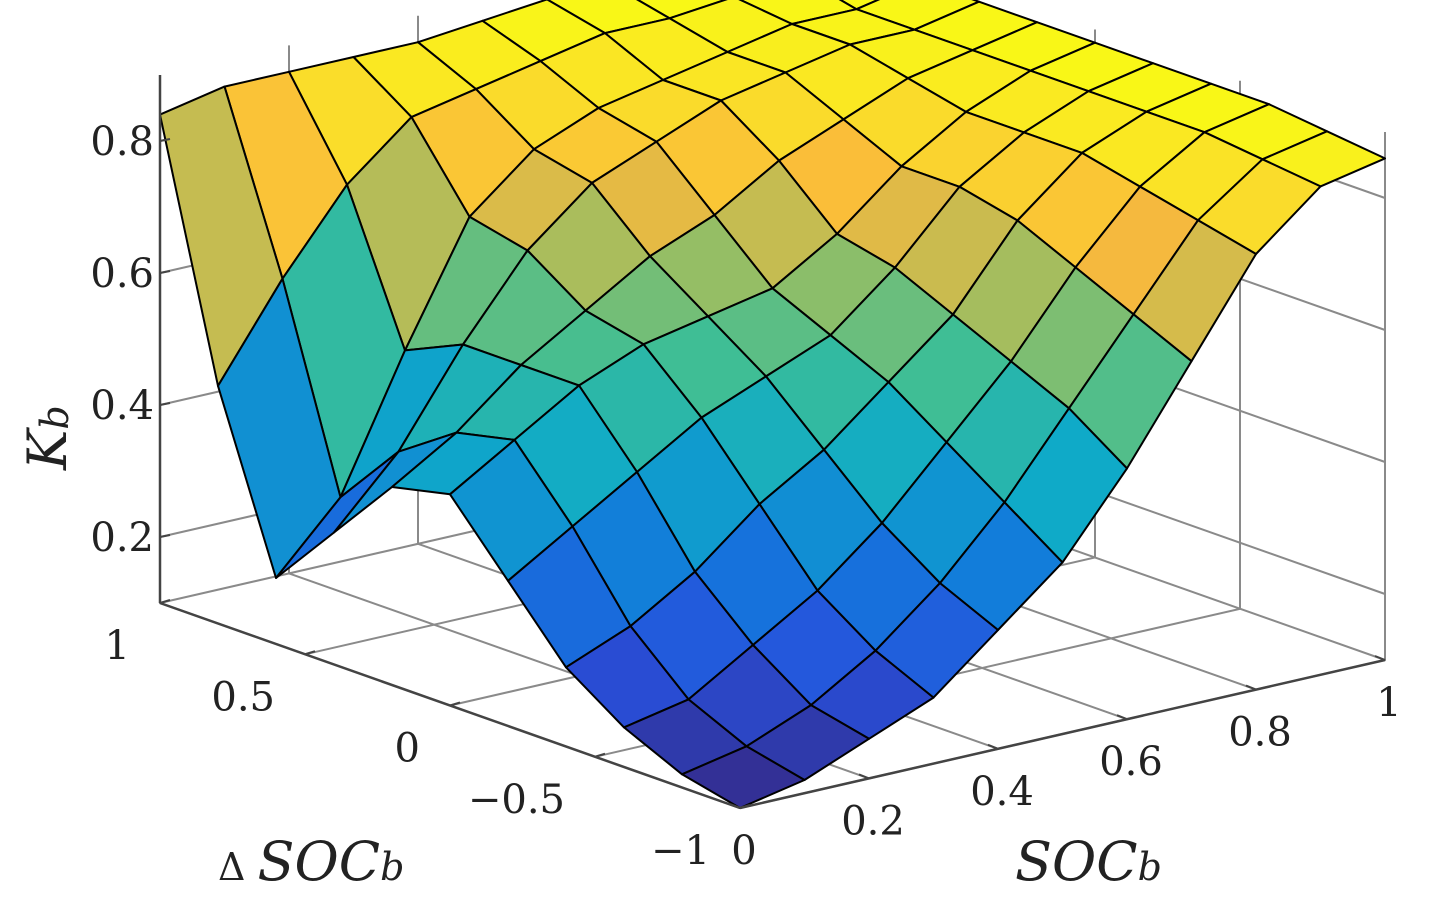 Image resolution: width=1441 pixels, height=897 pixels. What do you see at coordinates (243, 697) in the screenshot?
I see `y-tick-label-3: 0.5` at bounding box center [243, 697].